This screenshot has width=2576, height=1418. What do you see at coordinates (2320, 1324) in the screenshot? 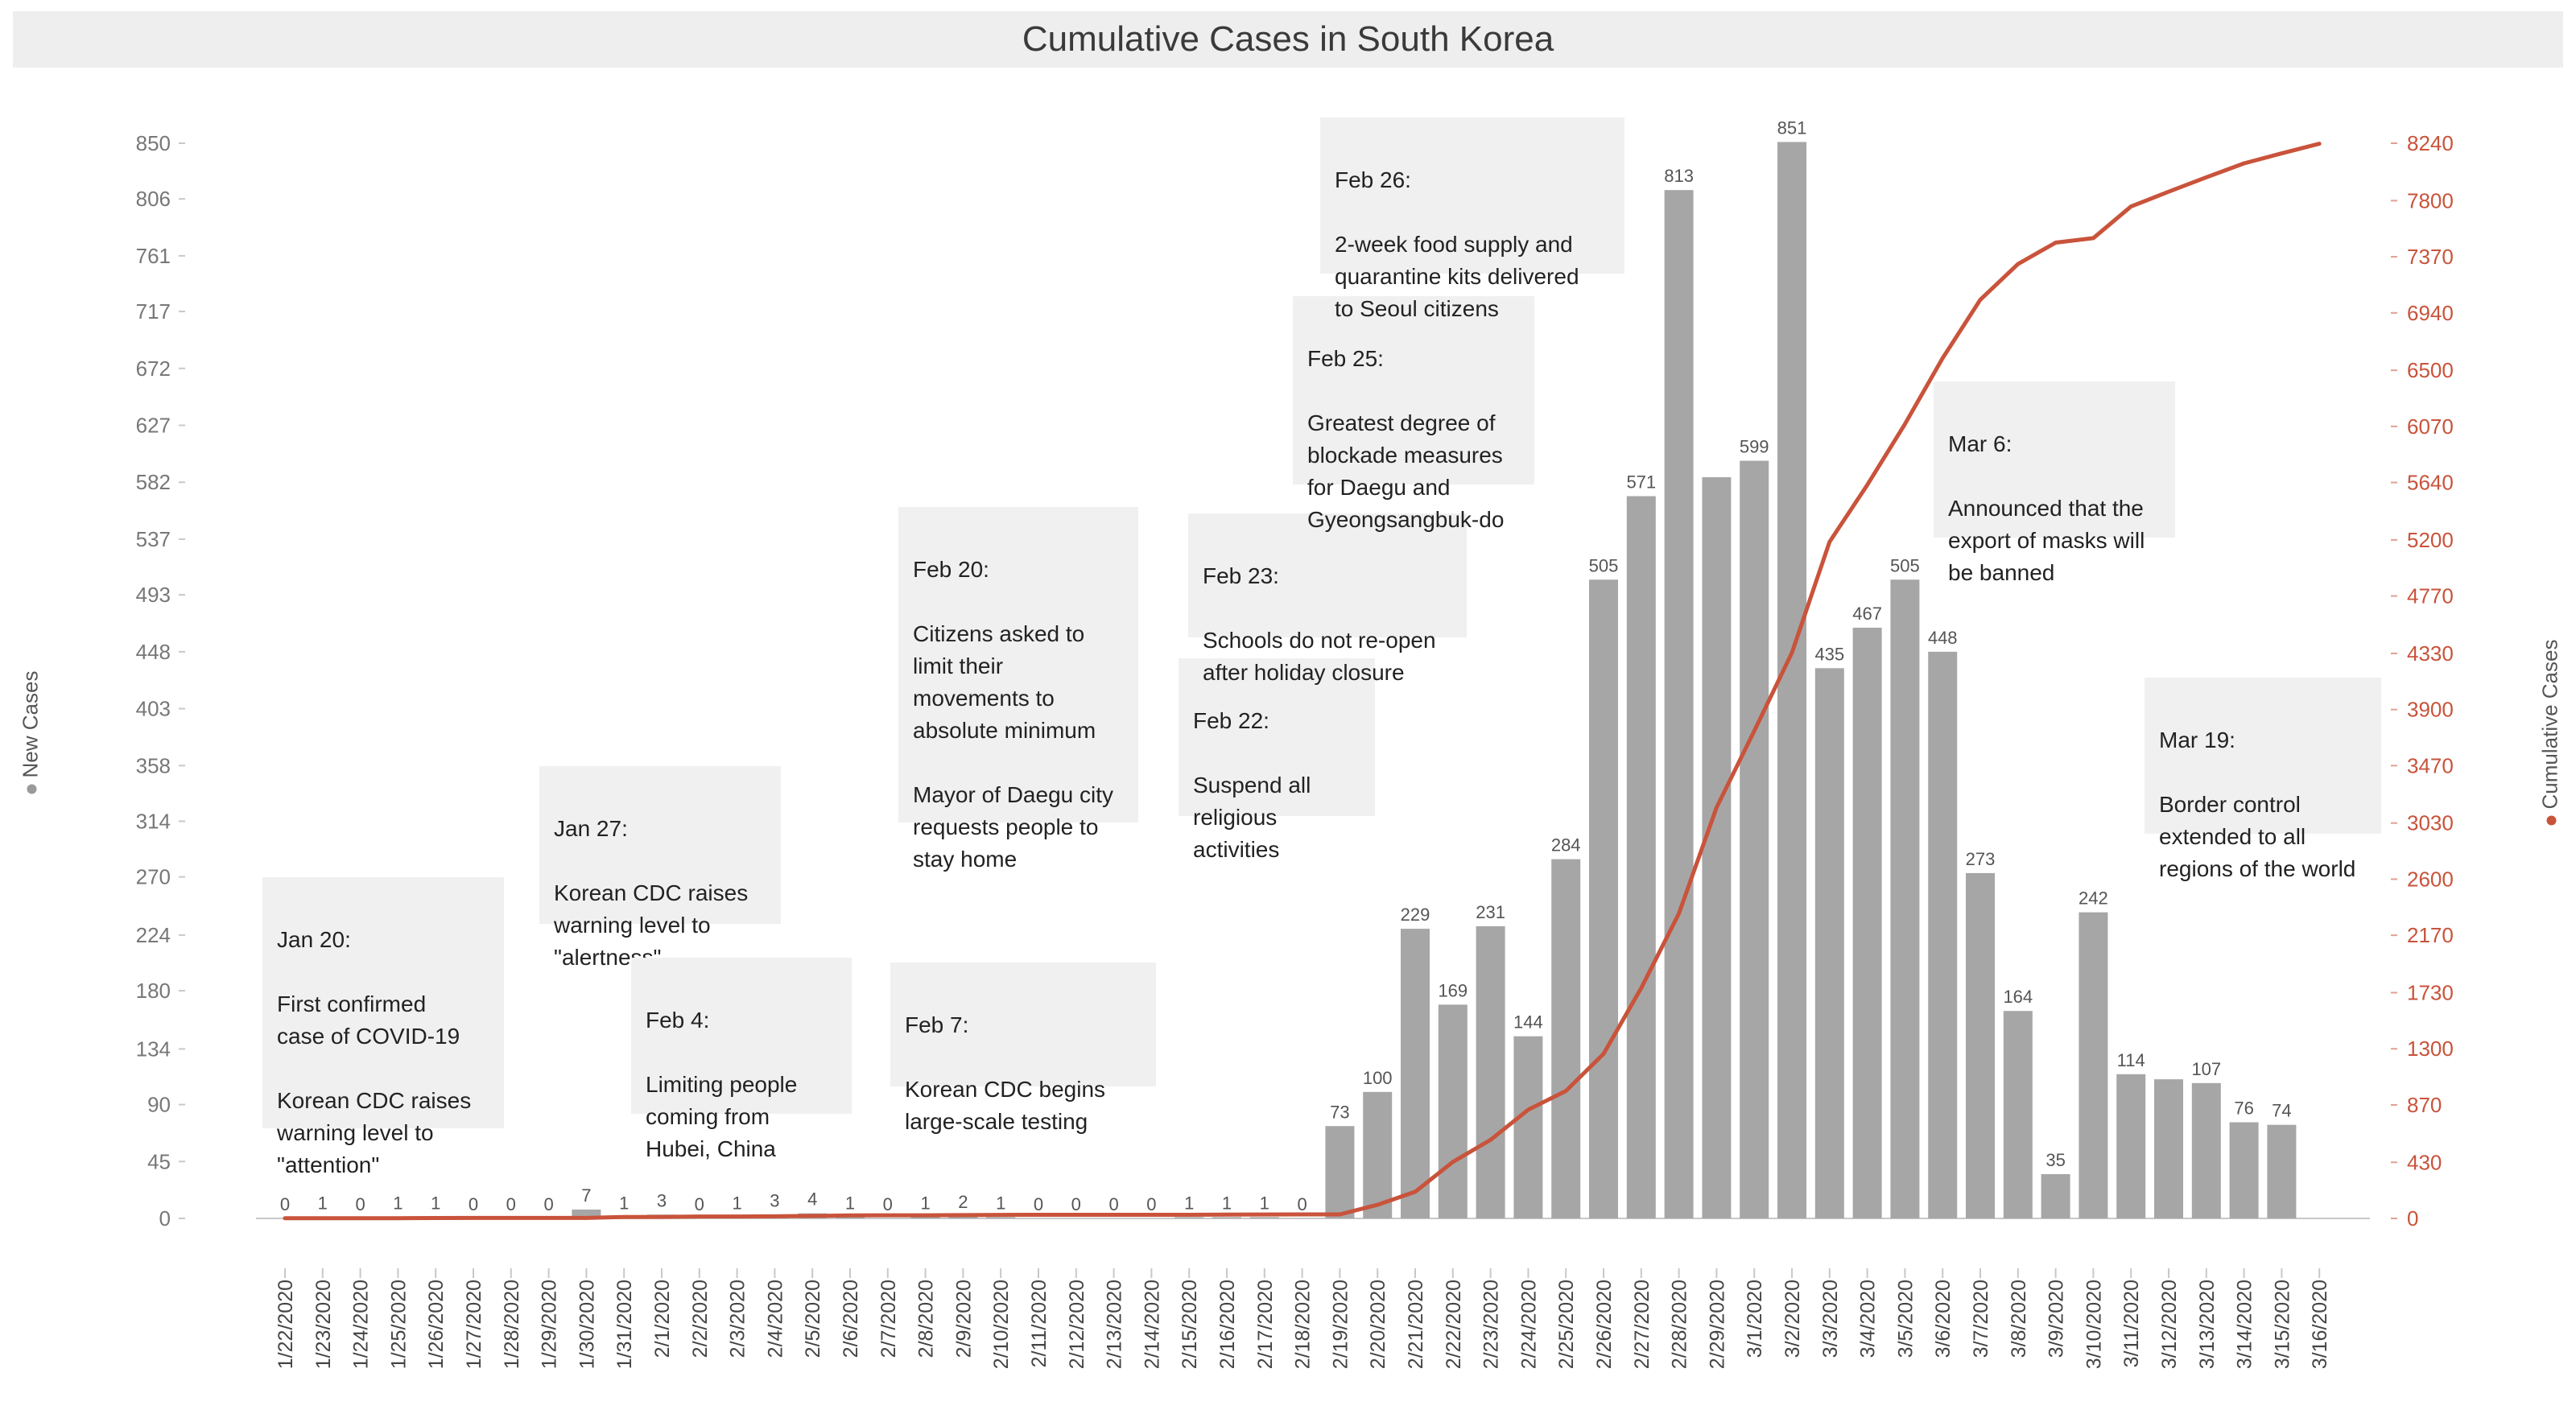
I see `x-tick-label: 3/16/2020` at bounding box center [2320, 1324].